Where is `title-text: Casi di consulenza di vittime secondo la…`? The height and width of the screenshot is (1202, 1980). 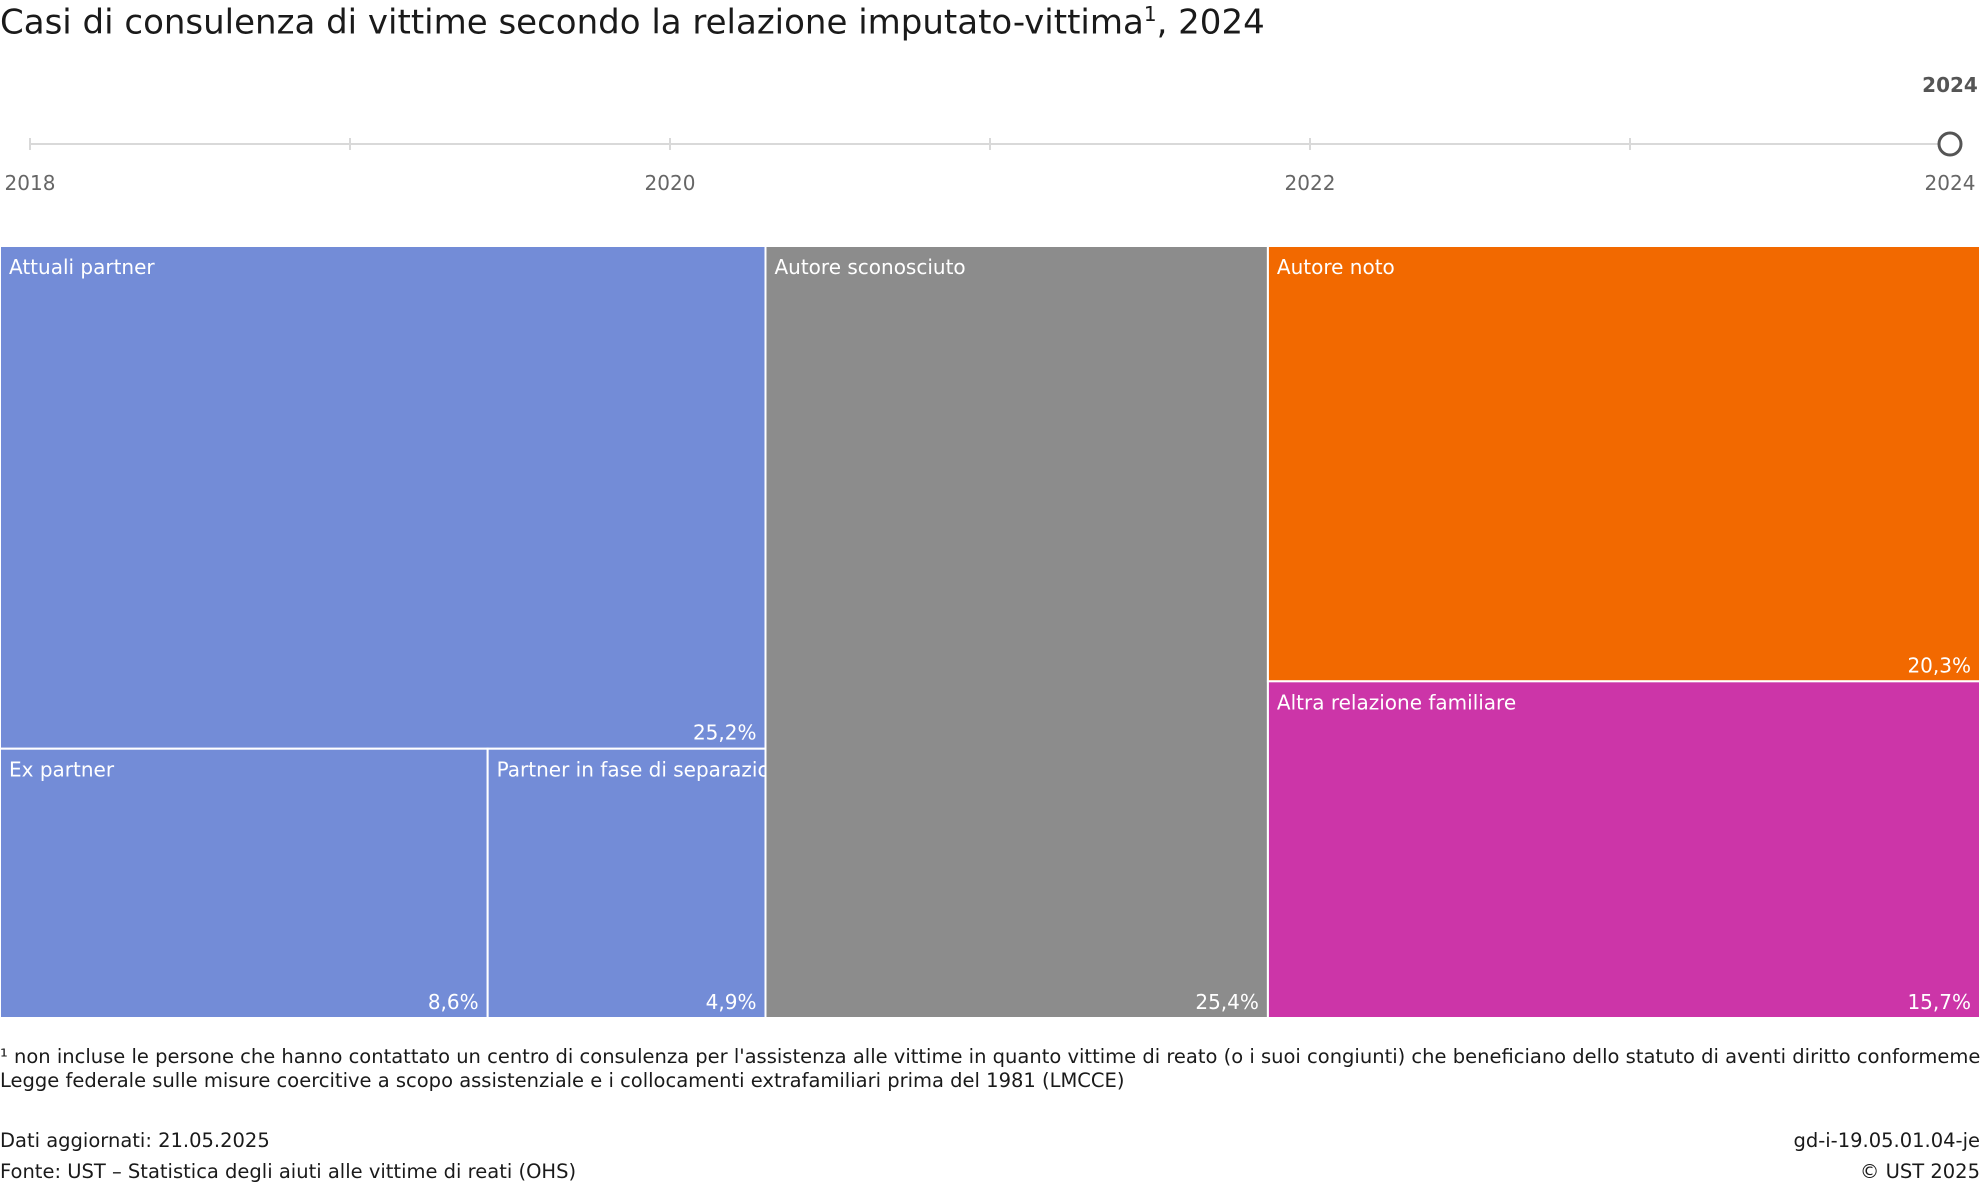
title-text: Casi di consulenza di vittime secondo la… is located at coordinates (572, 22).